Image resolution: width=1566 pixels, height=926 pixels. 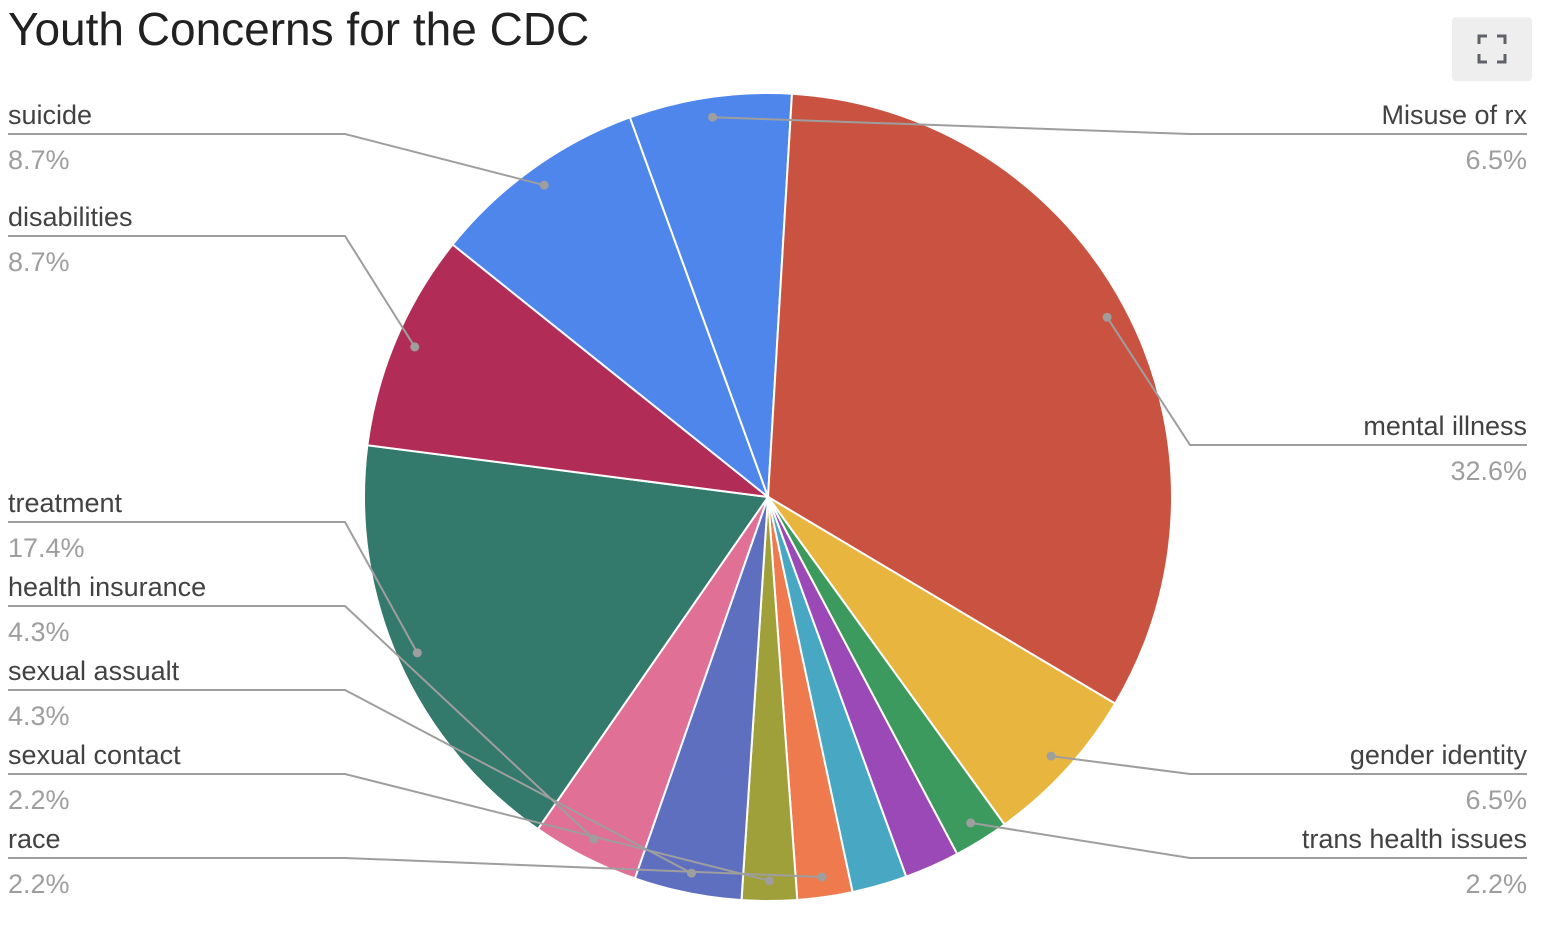 What do you see at coordinates (299, 29) in the screenshot?
I see `chart-title: Youth Concerns for the CDC` at bounding box center [299, 29].